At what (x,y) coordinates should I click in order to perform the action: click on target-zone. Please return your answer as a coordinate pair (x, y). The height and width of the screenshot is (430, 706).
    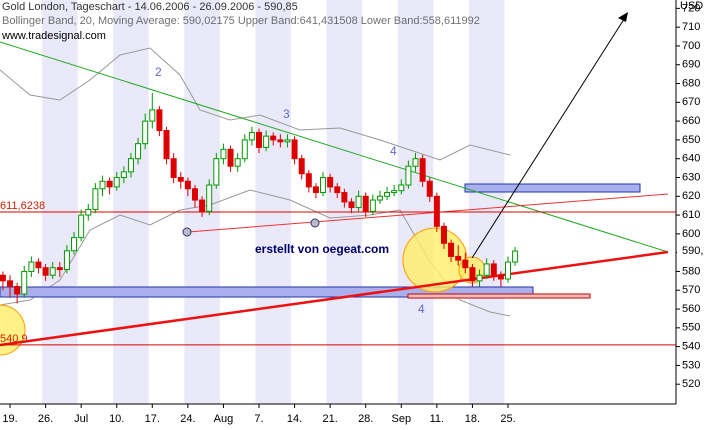
    Looking at the image, I should click on (499, 296).